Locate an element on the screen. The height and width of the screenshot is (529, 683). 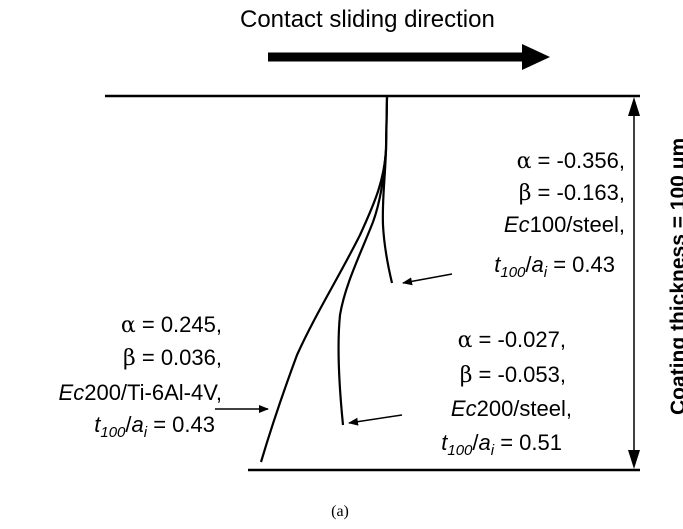
leader-arrow-ec100-steel is located at coordinates (427, 279).